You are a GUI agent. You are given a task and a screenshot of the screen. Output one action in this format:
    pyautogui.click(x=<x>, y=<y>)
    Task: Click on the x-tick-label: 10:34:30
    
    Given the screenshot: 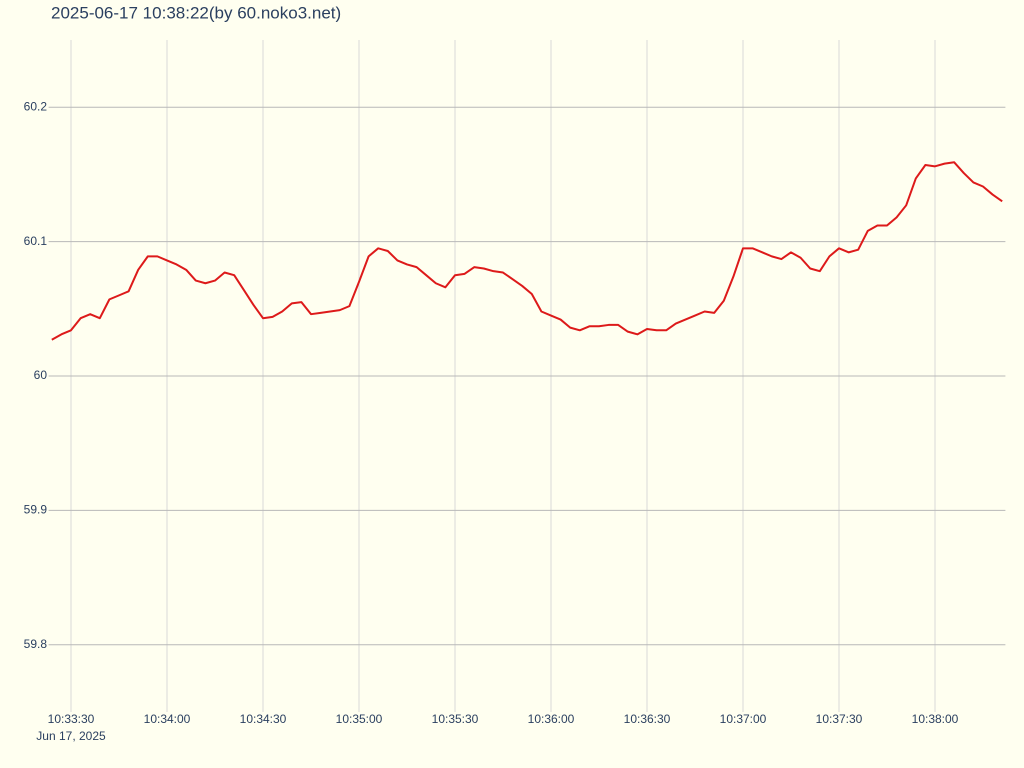 What is the action you would take?
    pyautogui.click(x=263, y=719)
    